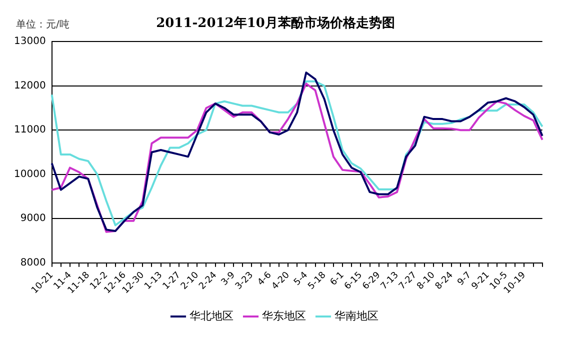 This screenshot has height=342, width=561. I want to click on y-tick-label: 13000, so click(30, 42).